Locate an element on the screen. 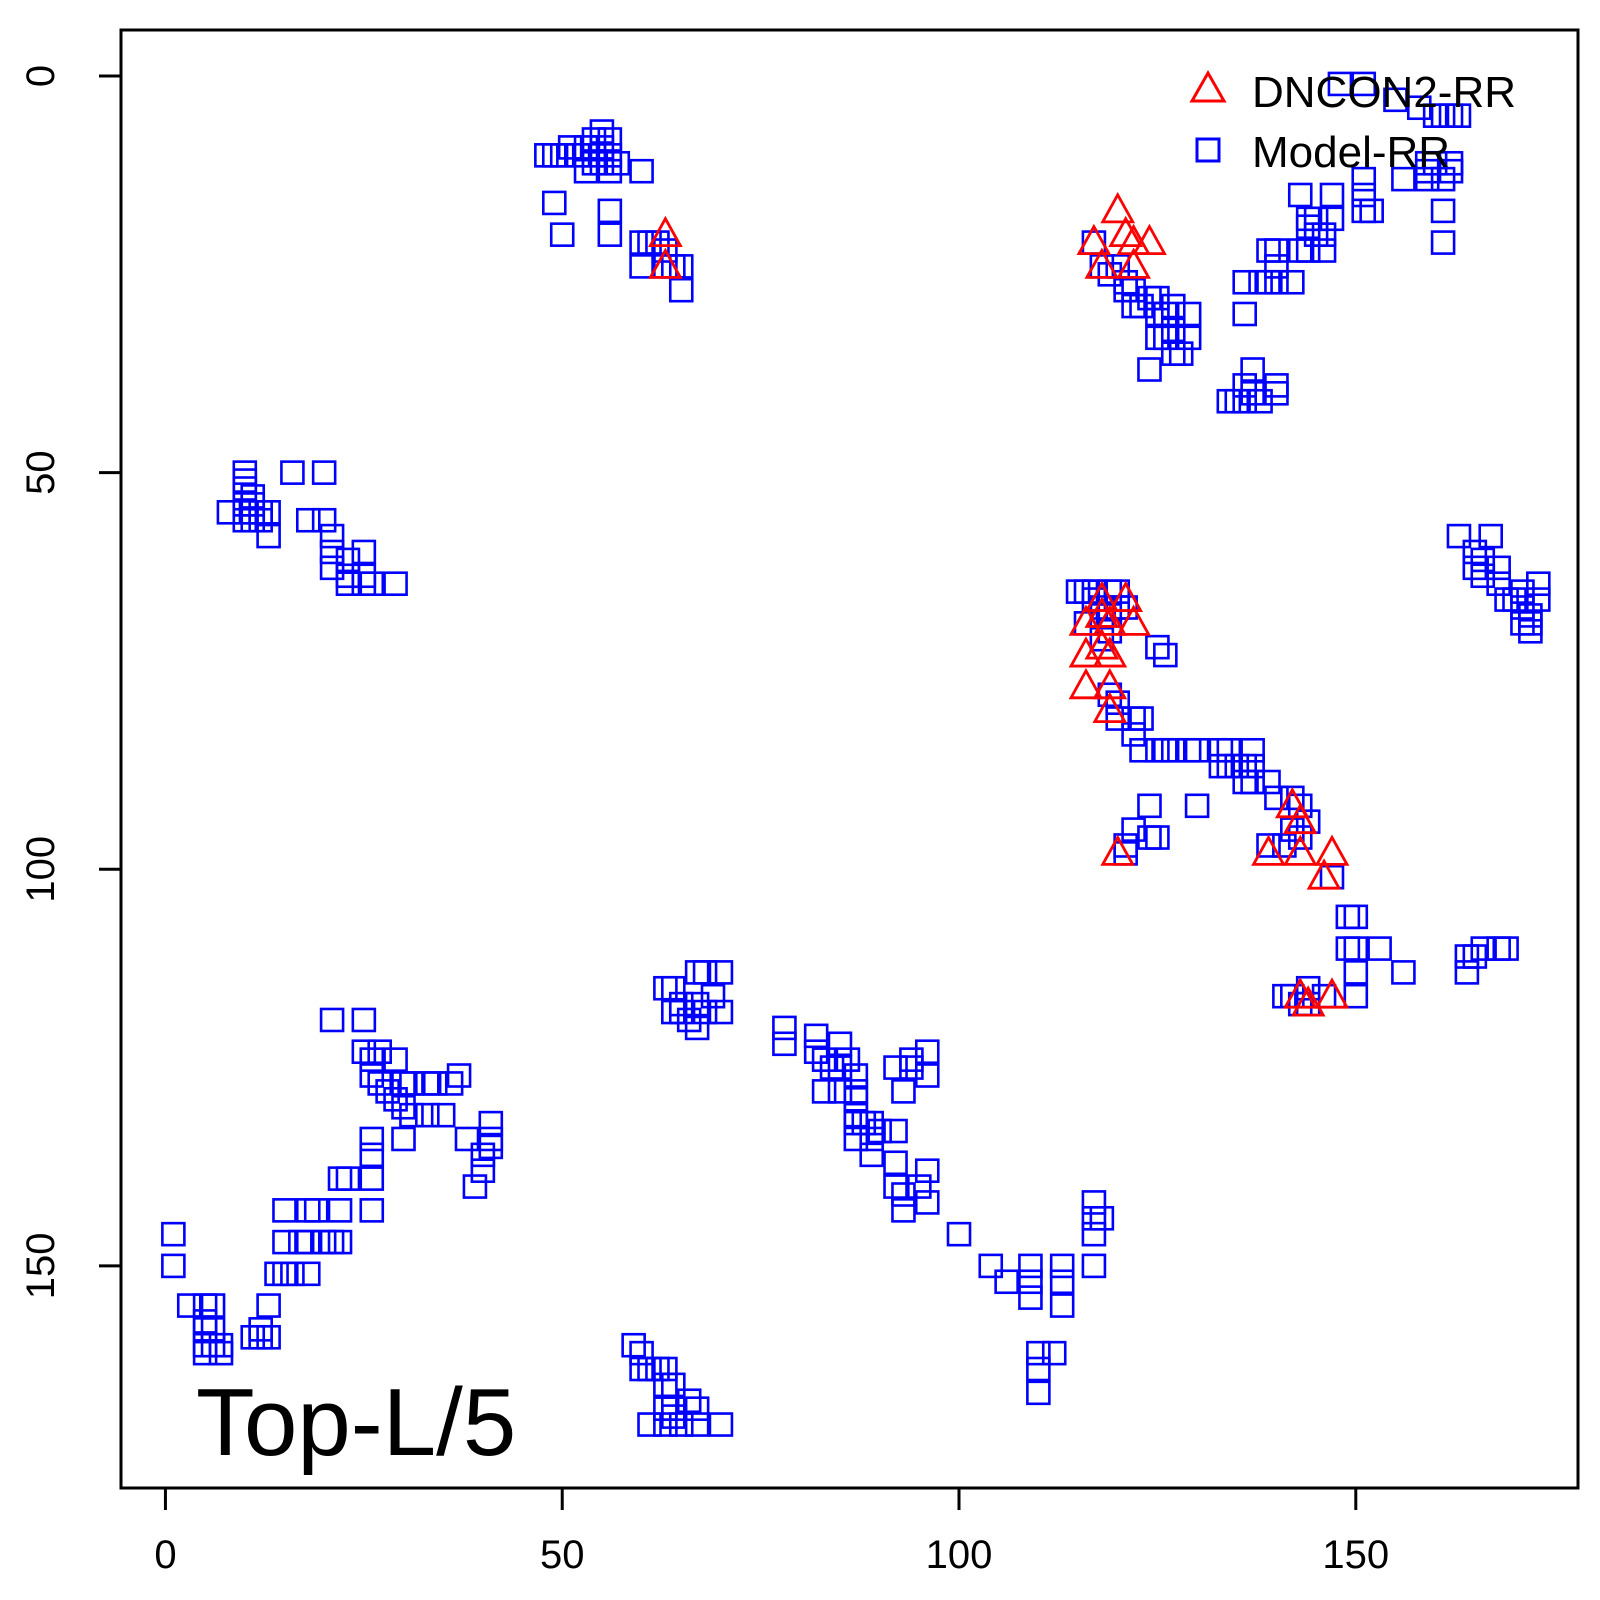 The width and height of the screenshot is (1600, 1600). x-tick-label: 100 is located at coordinates (959, 1555).